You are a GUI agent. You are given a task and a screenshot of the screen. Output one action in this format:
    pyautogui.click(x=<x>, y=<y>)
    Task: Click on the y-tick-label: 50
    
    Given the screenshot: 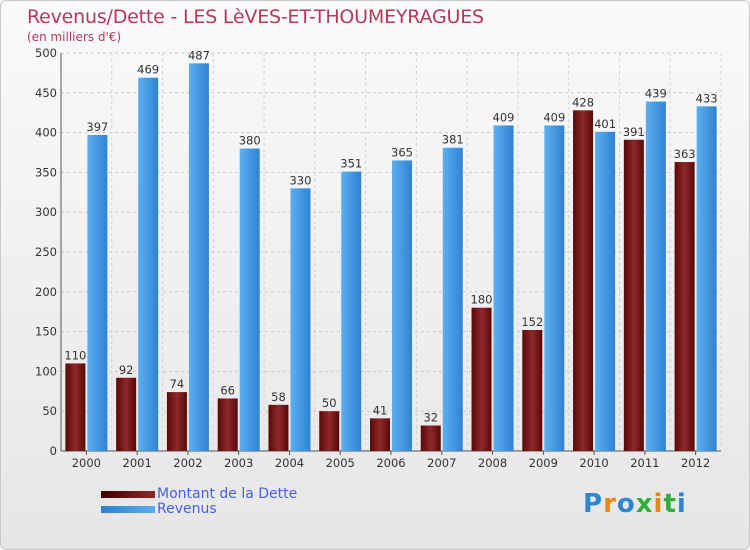 What is the action you would take?
    pyautogui.click(x=49, y=411)
    